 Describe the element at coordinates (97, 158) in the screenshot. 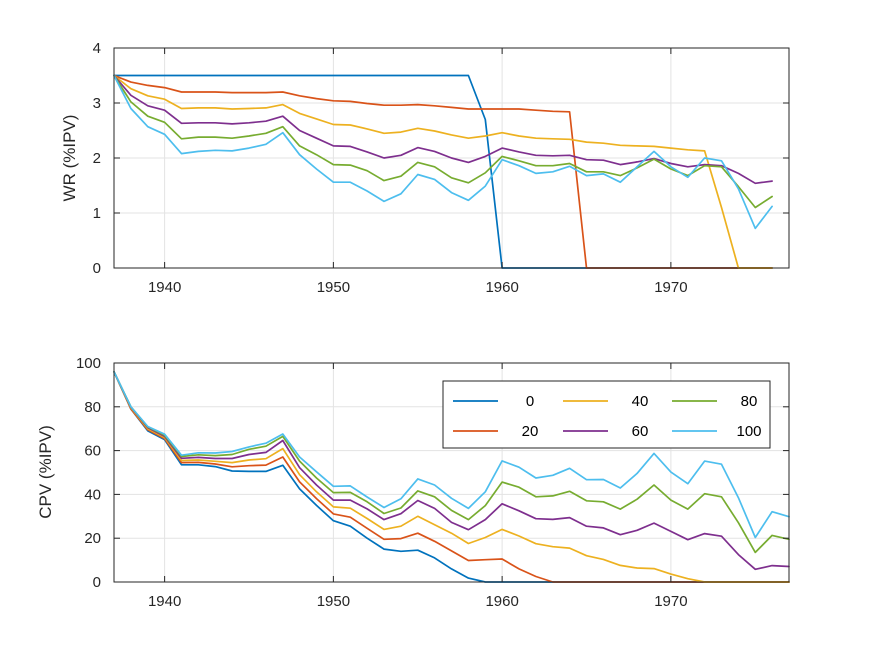

I see `wr-ytick-label: 2` at that location.